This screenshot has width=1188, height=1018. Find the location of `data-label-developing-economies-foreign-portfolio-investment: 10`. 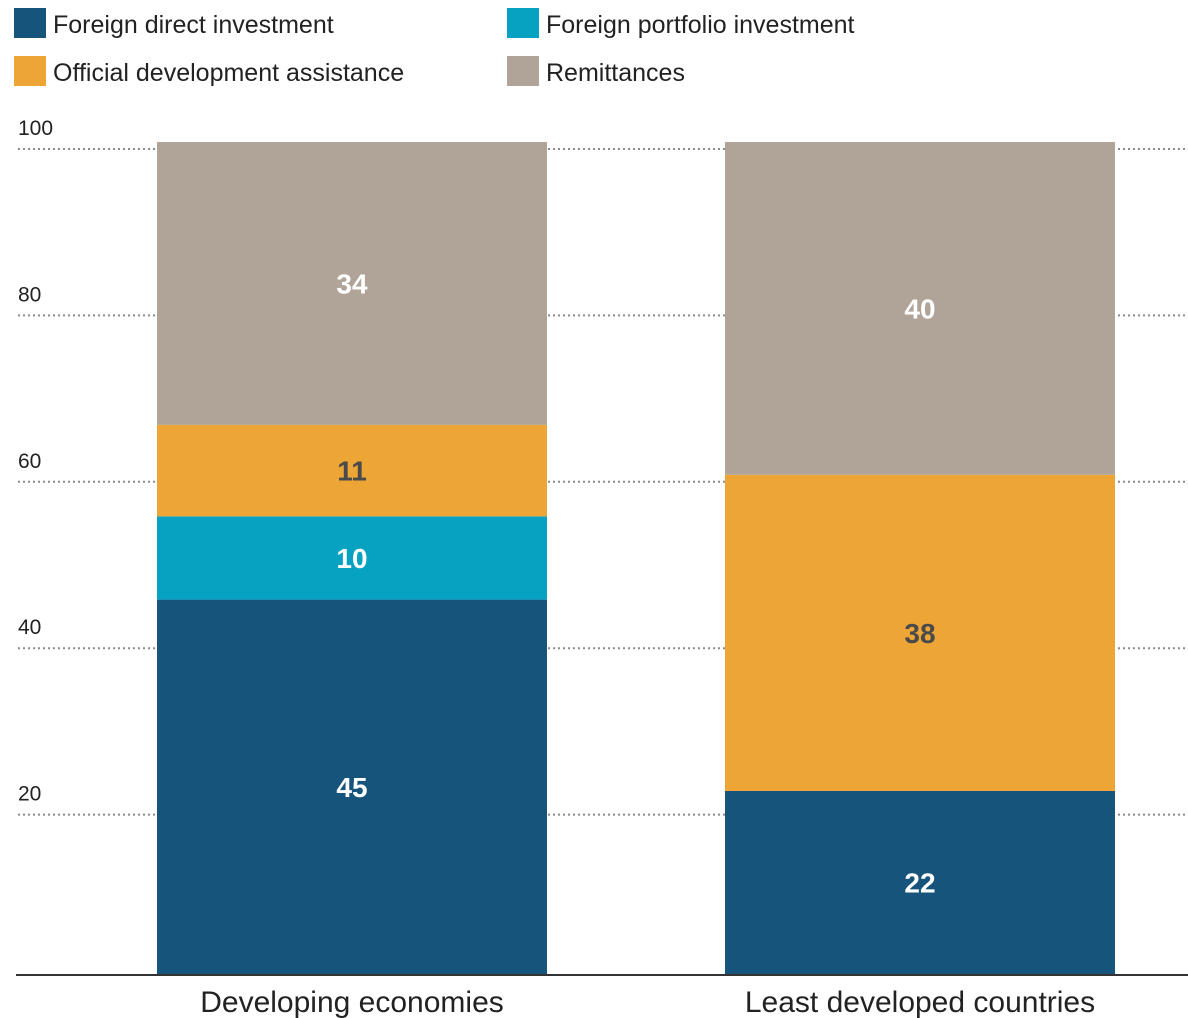

data-label-developing-economies-foreign-portfolio-investment: 10 is located at coordinates (351, 558).